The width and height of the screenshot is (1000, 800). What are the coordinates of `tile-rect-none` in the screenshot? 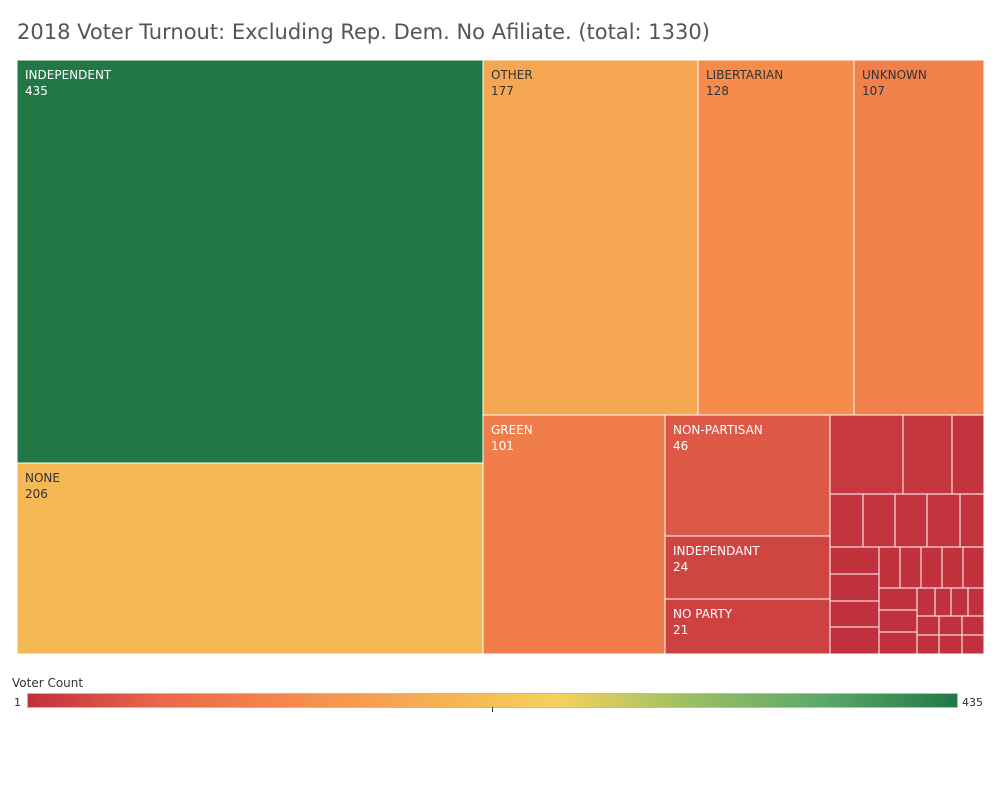 It's located at (250, 558).